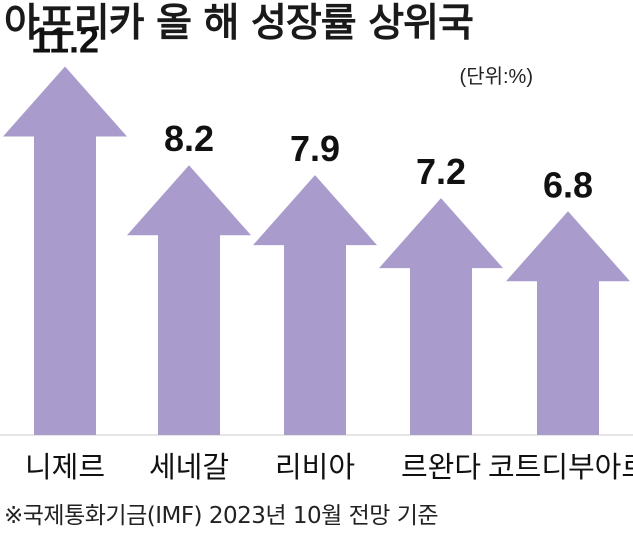 The height and width of the screenshot is (534, 633). Describe the element at coordinates (441, 171) in the screenshot. I see `value-label-4: 7.2` at that location.